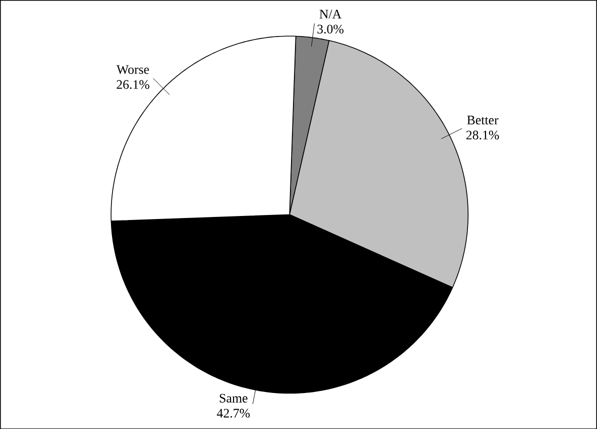  I want to click on slice-label: N/A, so click(331, 14).